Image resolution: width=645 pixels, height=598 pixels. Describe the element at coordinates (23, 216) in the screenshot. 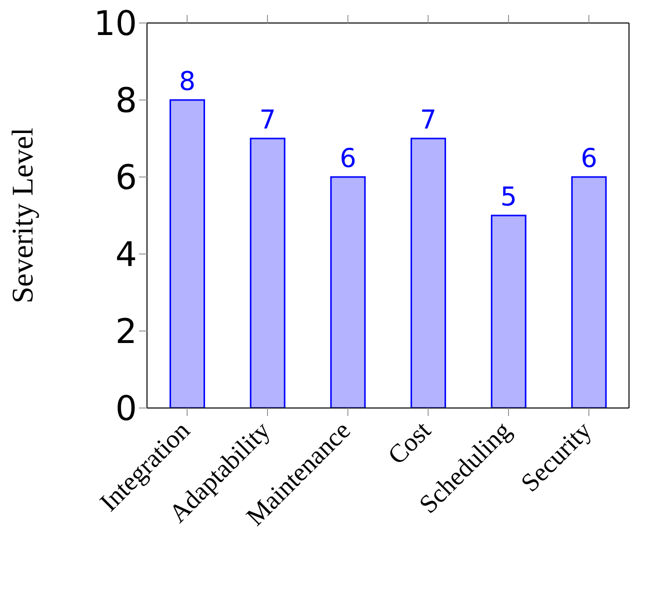

I see `y-axis-title: Severity Level` at that location.